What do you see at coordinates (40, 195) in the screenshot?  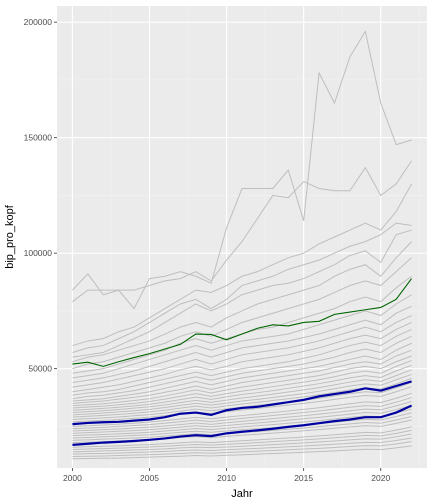 I see `y-axis: 50000 100000 150000 200000` at bounding box center [40, 195].